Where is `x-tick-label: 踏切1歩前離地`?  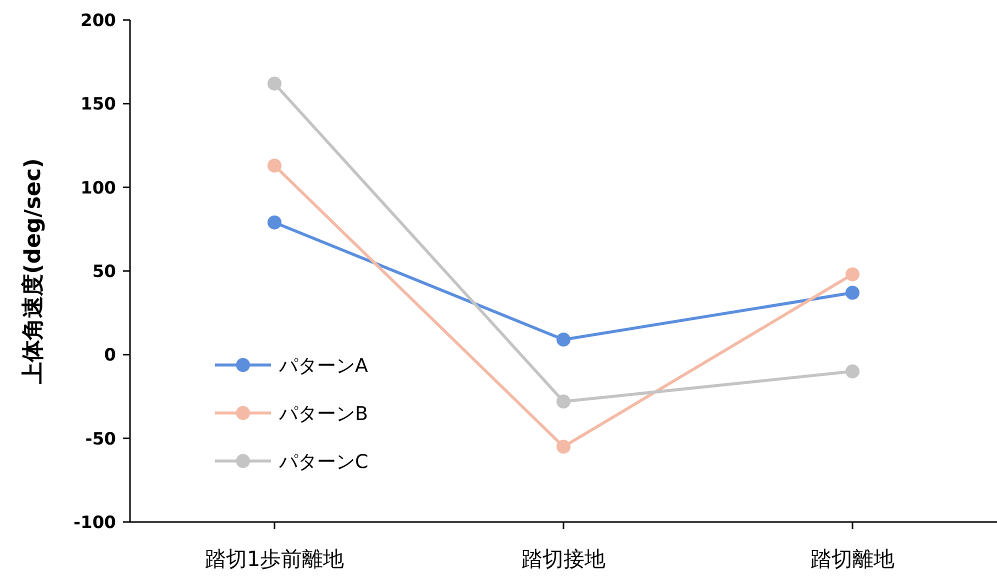
x-tick-label: 踏切1歩前離地 is located at coordinates (274, 559).